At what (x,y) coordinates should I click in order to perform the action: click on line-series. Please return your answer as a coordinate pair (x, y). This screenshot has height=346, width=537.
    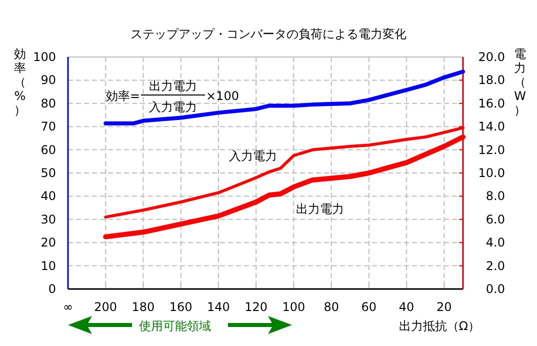
    Looking at the image, I should click on (284, 98).